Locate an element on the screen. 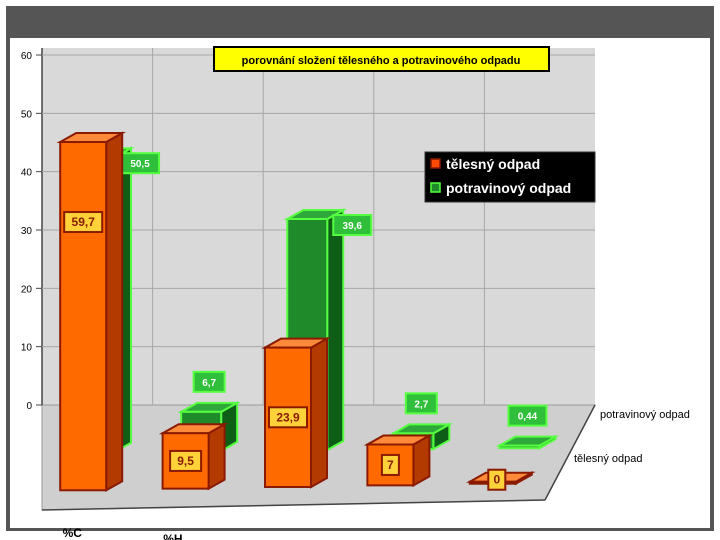 The image size is (720, 540). data-label: 7 is located at coordinates (390, 465).